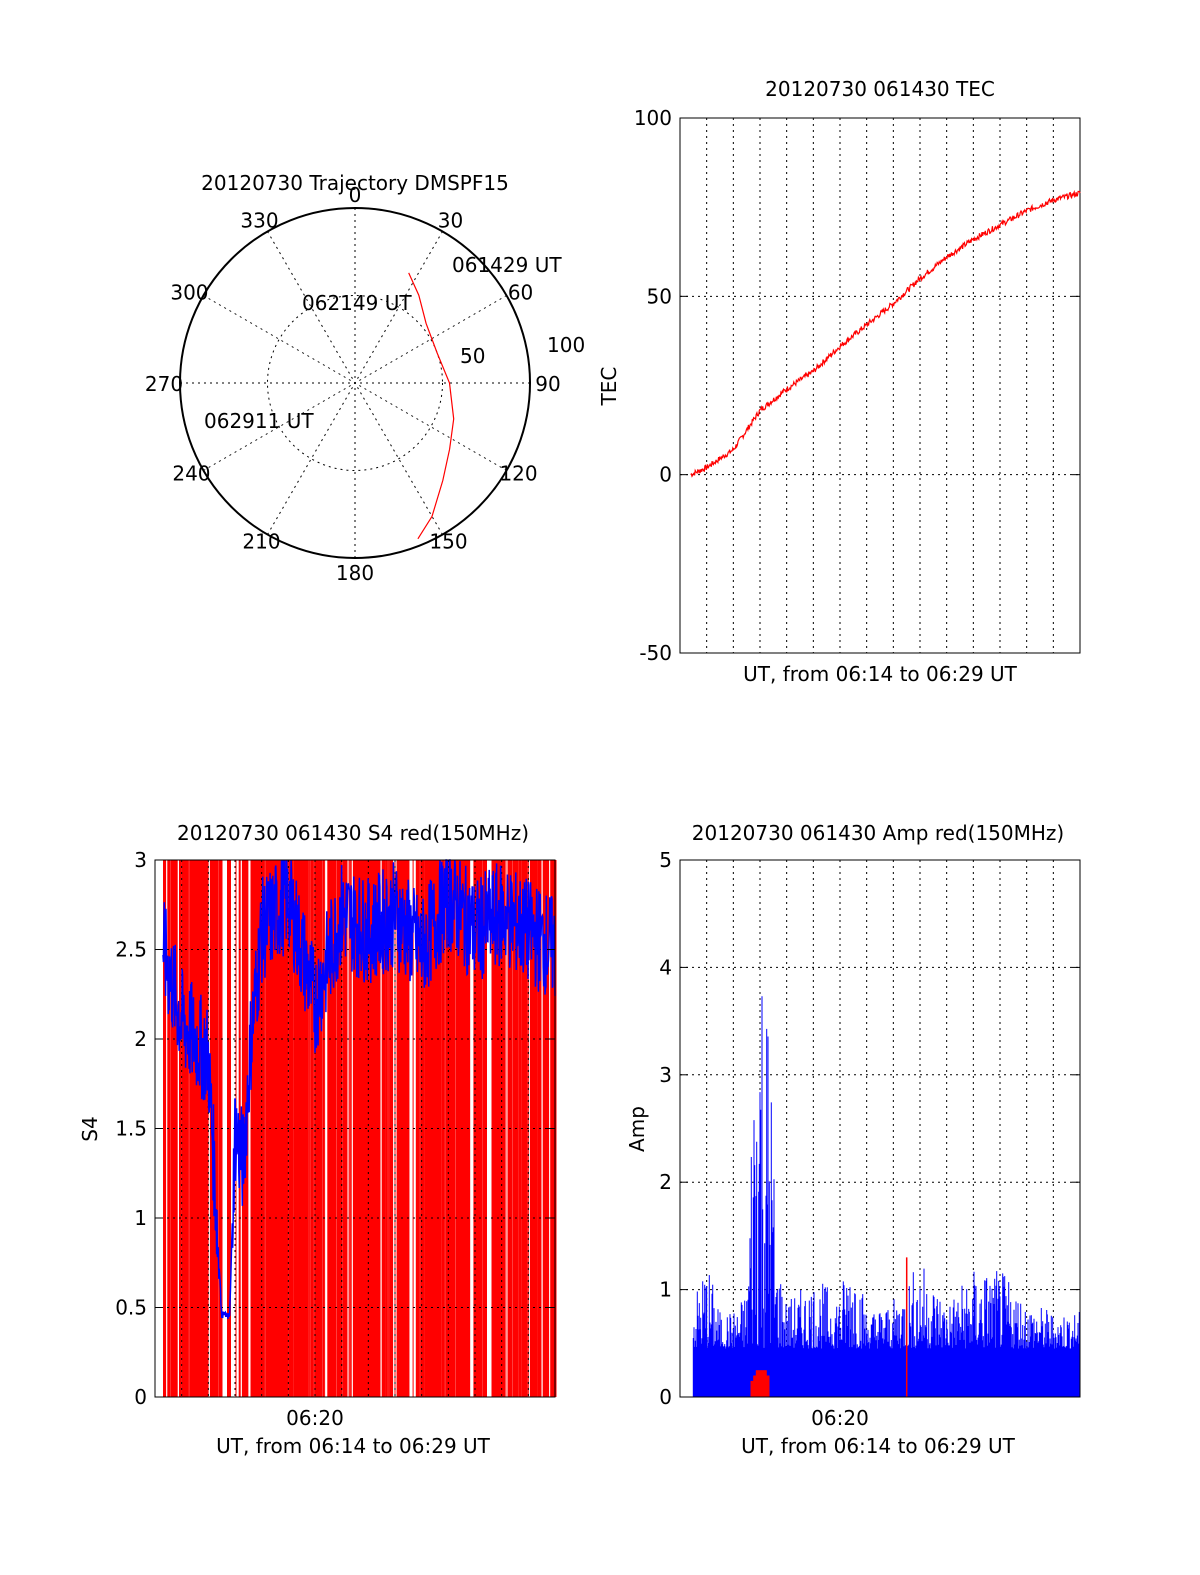  Describe the element at coordinates (450, 220) in the screenshot. I see `polar-azimuth-label: 30` at that location.